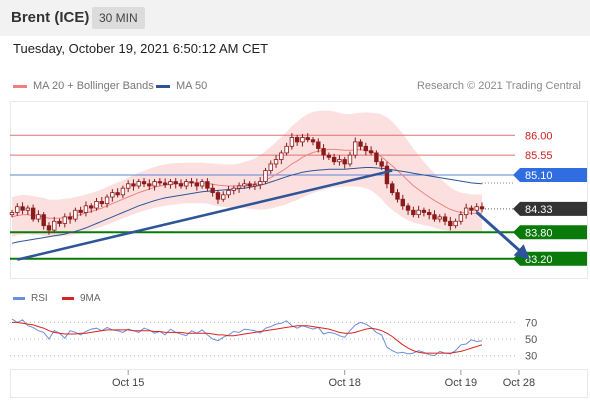 This screenshot has width=590, height=400. What do you see at coordinates (90, 298) in the screenshot?
I see `rsi-ma-legend-label: 9MA` at bounding box center [90, 298].